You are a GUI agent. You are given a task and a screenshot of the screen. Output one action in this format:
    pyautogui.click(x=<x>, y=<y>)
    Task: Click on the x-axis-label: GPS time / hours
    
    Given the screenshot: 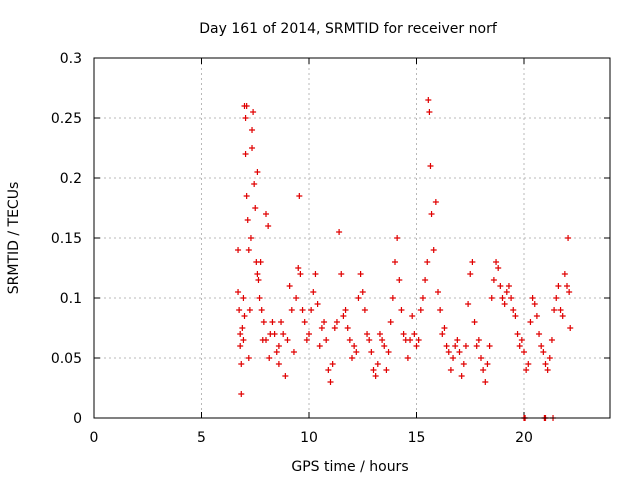 What is the action you would take?
    pyautogui.click(x=349, y=467)
    